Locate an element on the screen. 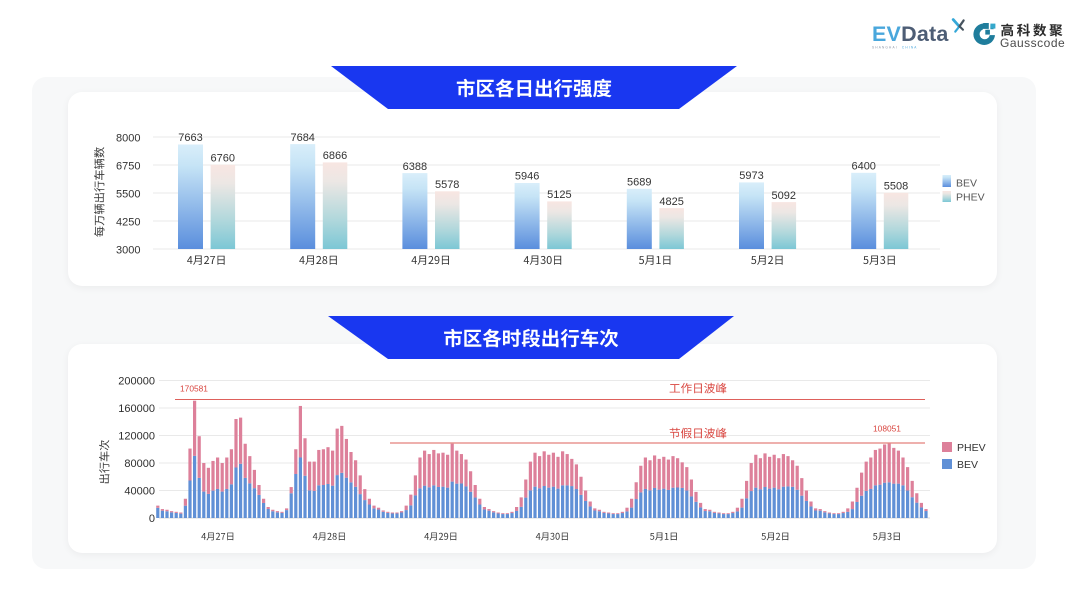 This screenshot has width=1080, height=608. svg-text: 6388 is located at coordinates (415, 167).